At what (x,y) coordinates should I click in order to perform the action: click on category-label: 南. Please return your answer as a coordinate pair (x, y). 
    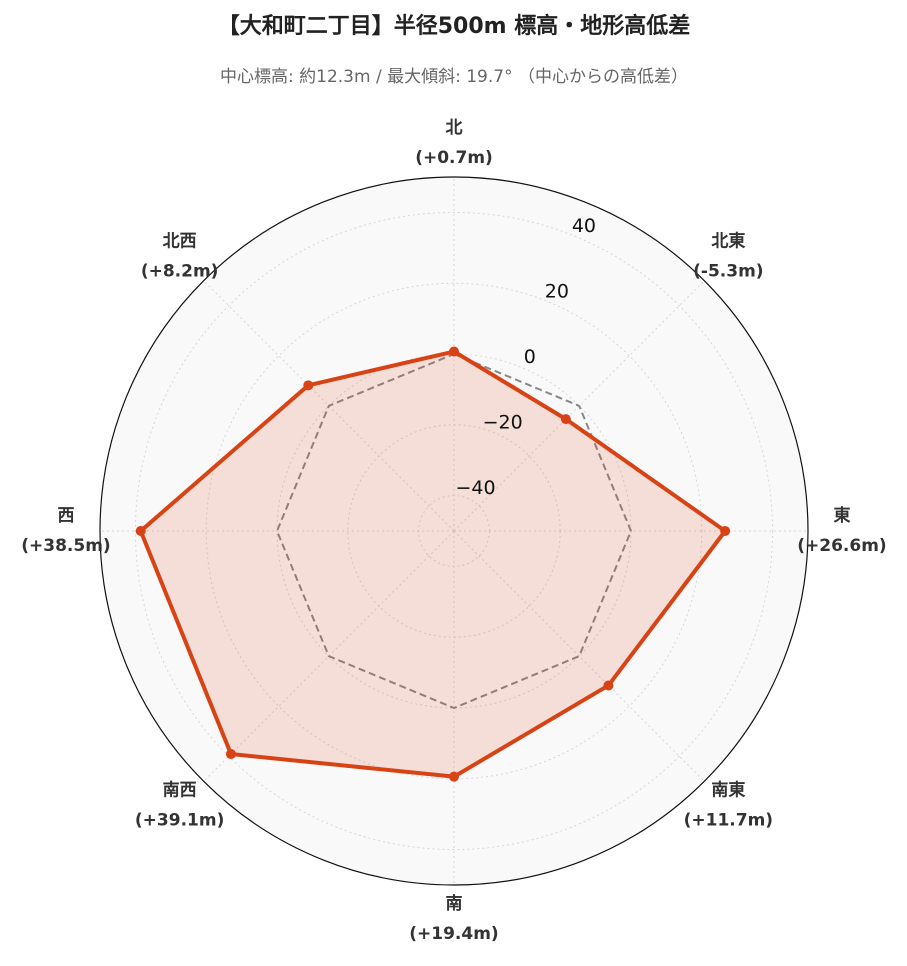
    Looking at the image, I should click on (454, 903).